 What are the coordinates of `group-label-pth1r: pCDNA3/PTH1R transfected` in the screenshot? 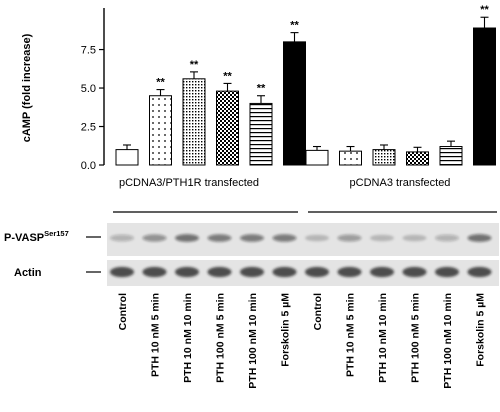 It's located at (189, 183).